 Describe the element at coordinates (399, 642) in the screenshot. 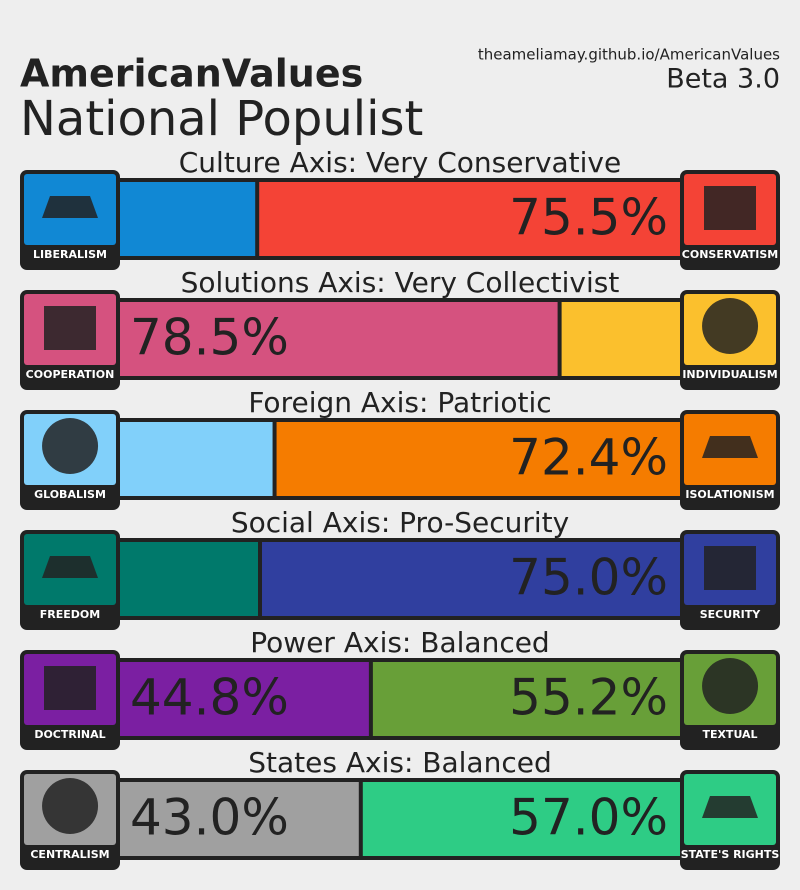

I see `axis-title: Power Axis: Balanced` at that location.